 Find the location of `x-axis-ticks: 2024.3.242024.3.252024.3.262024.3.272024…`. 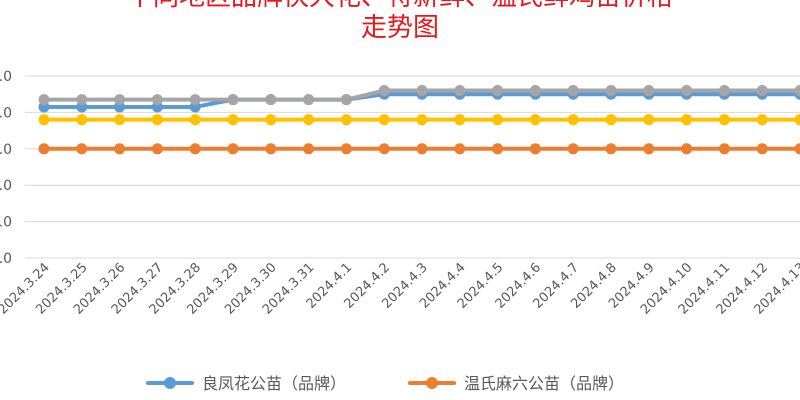

x-axis-ticks: 2024.3.242024.3.252024.3.262024.3.272024… is located at coordinates (400, 288).